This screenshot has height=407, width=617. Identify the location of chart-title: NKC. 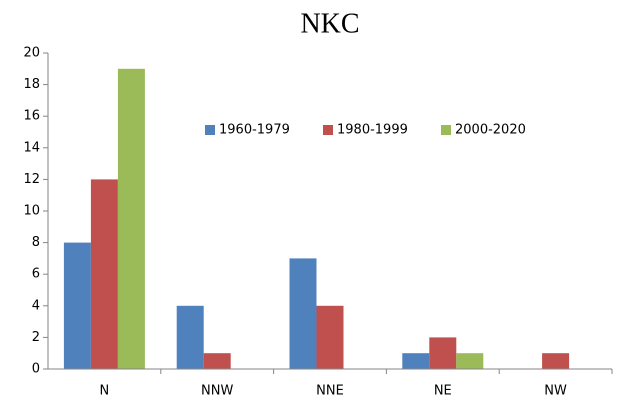
(329, 23).